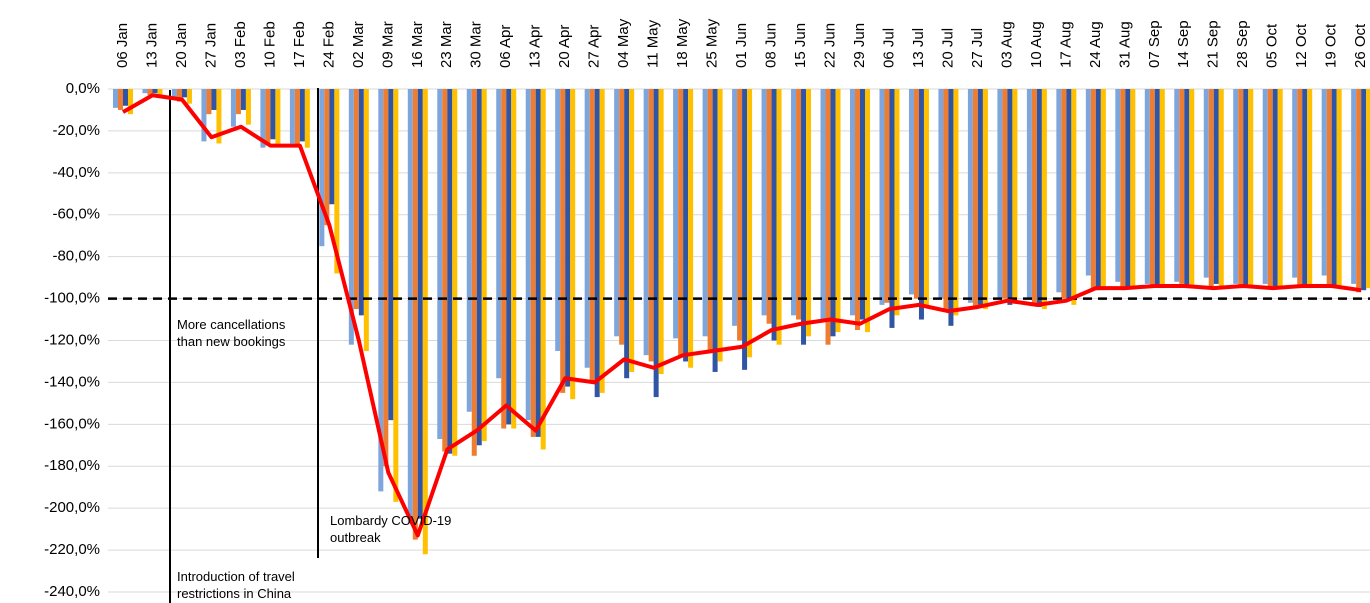 This screenshot has height=603, width=1370. Describe the element at coordinates (299, 44) in the screenshot. I see `x-tick-label: 17 Feb` at that location.